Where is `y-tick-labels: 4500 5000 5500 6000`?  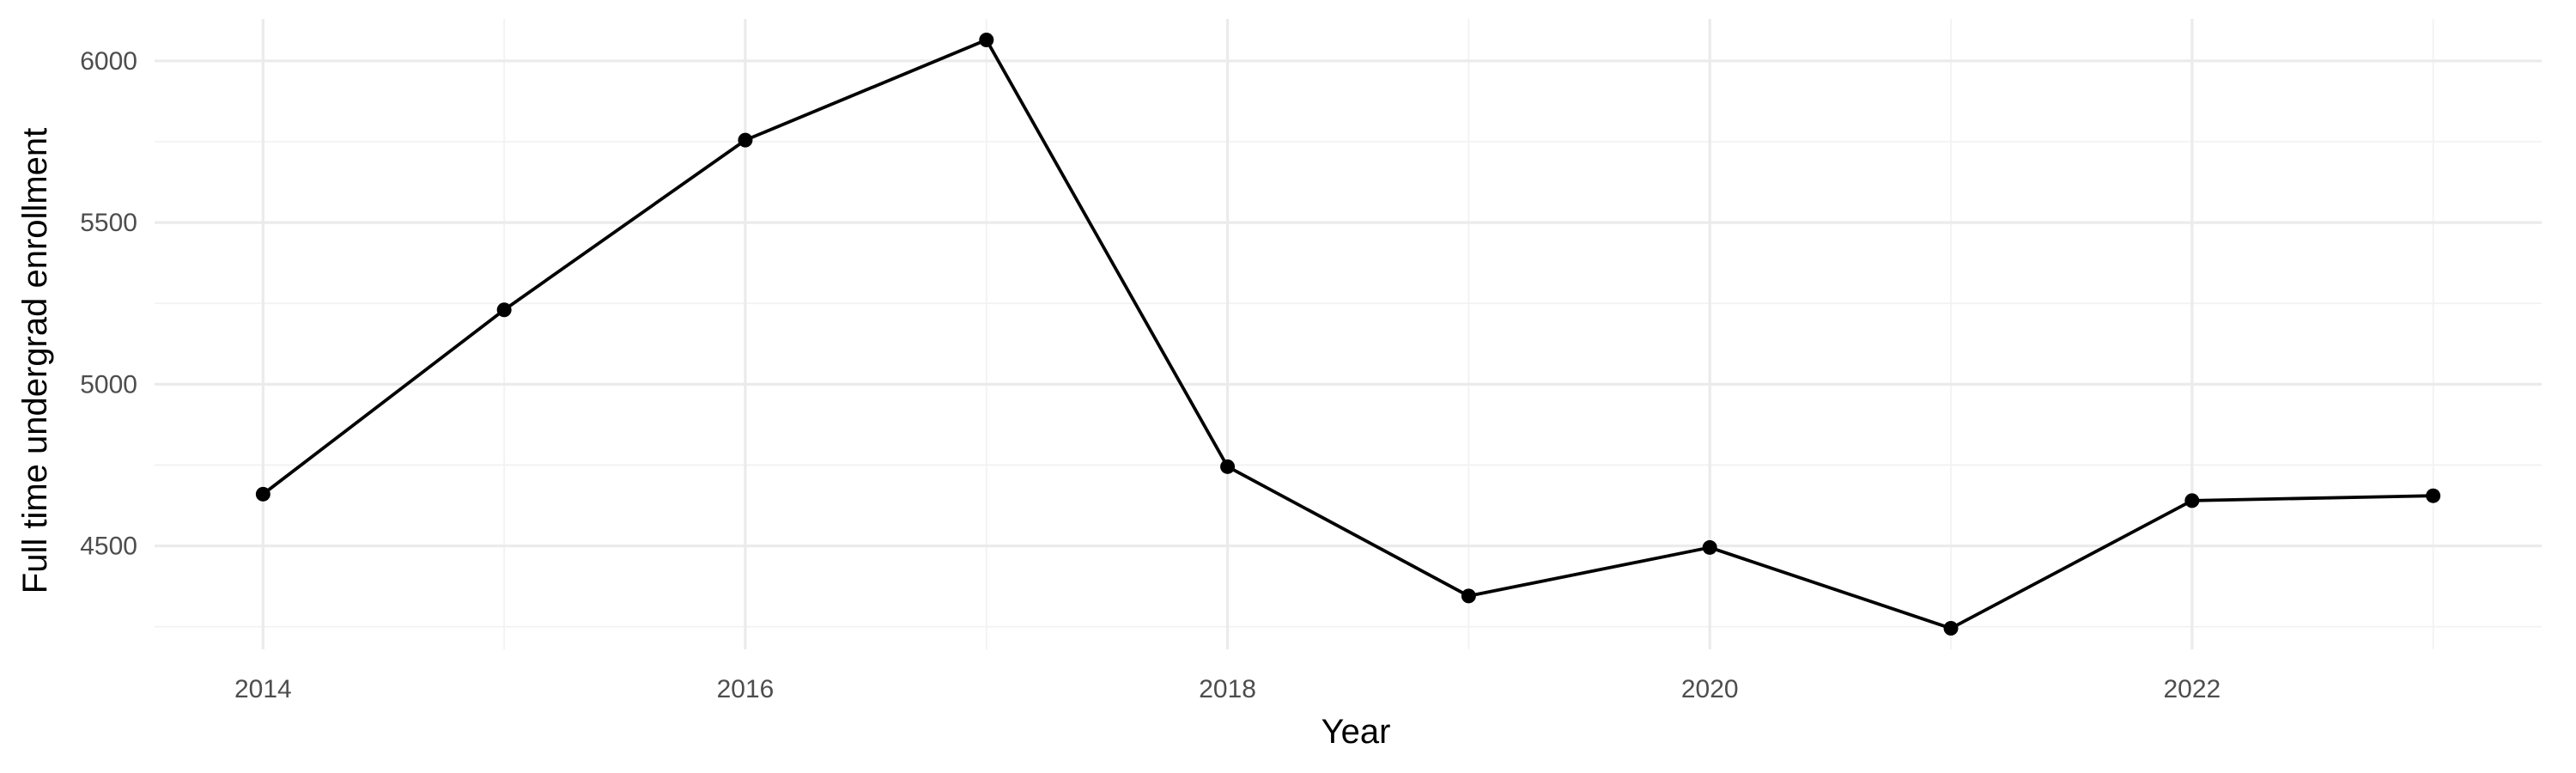
y-tick-labels: 4500 5000 5500 6000 is located at coordinates (109, 304).